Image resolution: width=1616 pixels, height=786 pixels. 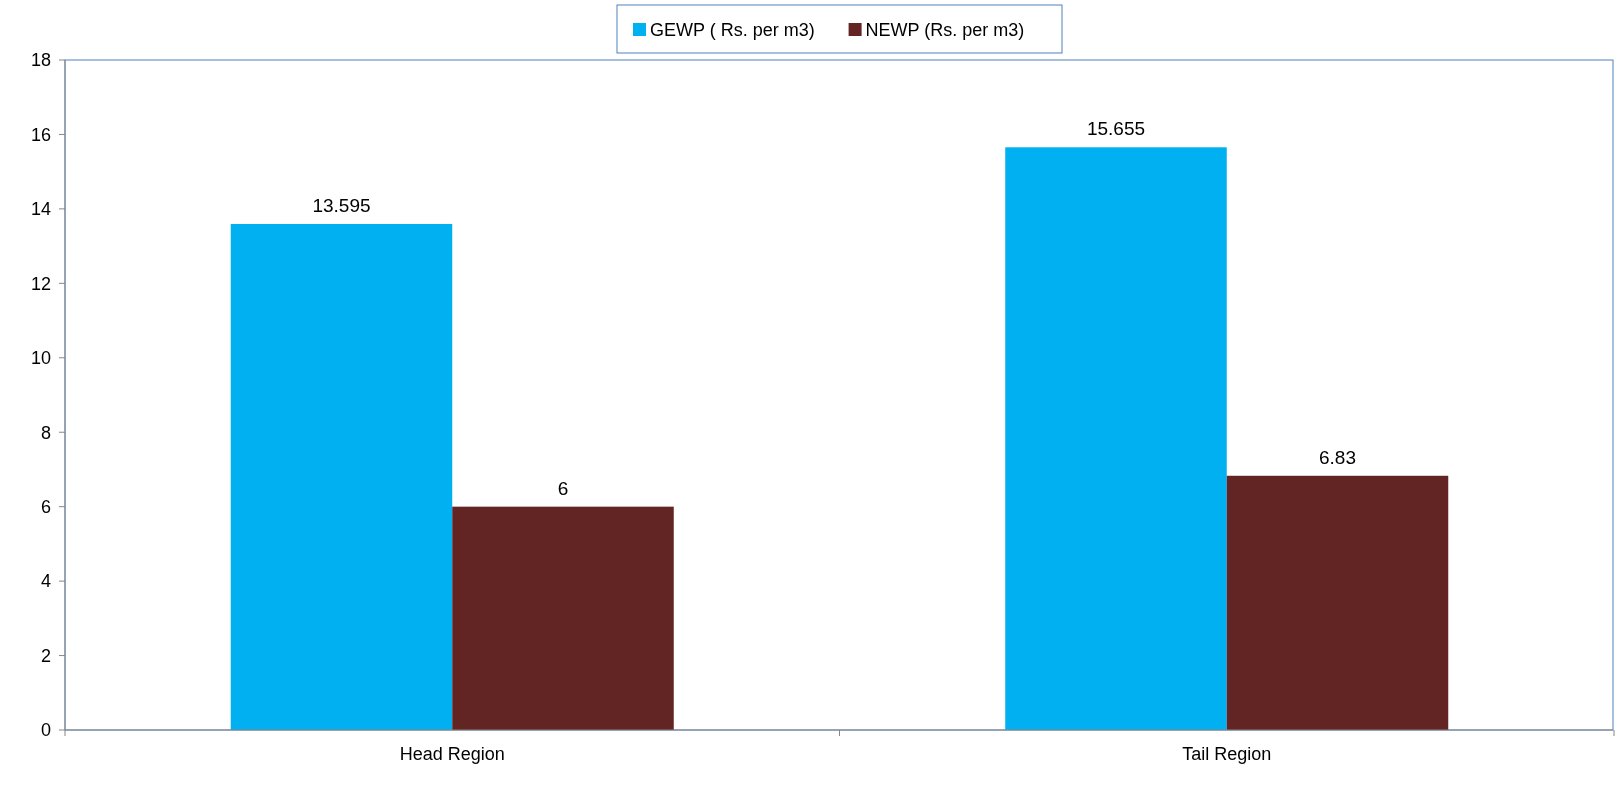 What do you see at coordinates (1227, 754) in the screenshot?
I see `x-tick-label: Tail Region` at bounding box center [1227, 754].